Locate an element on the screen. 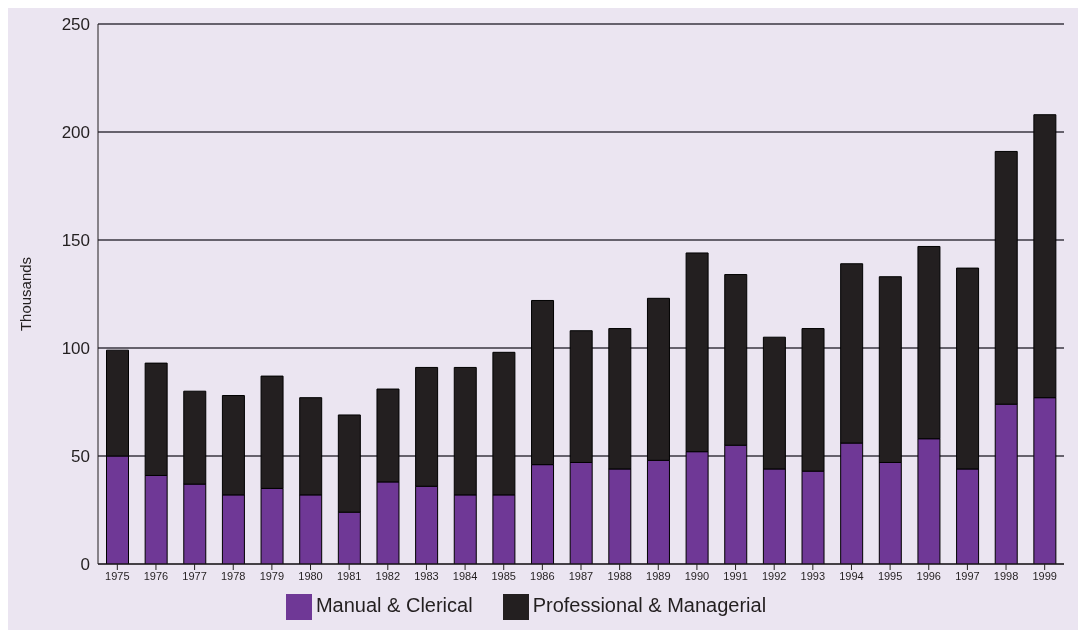 This screenshot has width=1086, height=638. x-tick-label: 1998 is located at coordinates (1006, 575).